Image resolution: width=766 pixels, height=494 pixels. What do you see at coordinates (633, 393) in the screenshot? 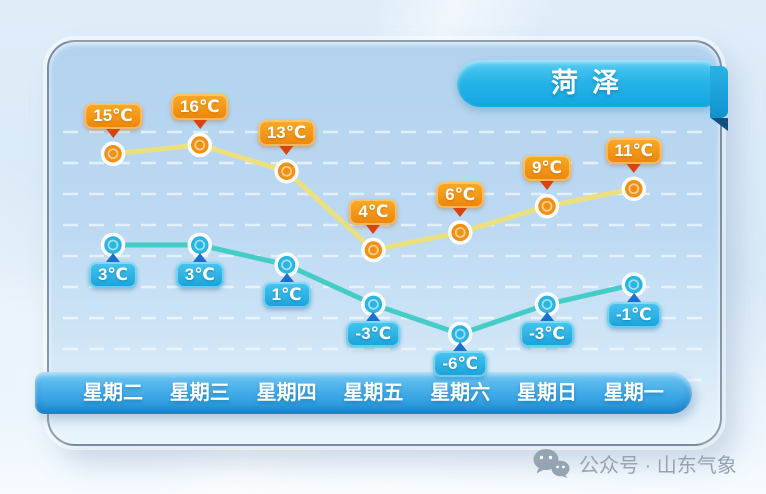
I see `day-label: 星期一` at bounding box center [633, 393].